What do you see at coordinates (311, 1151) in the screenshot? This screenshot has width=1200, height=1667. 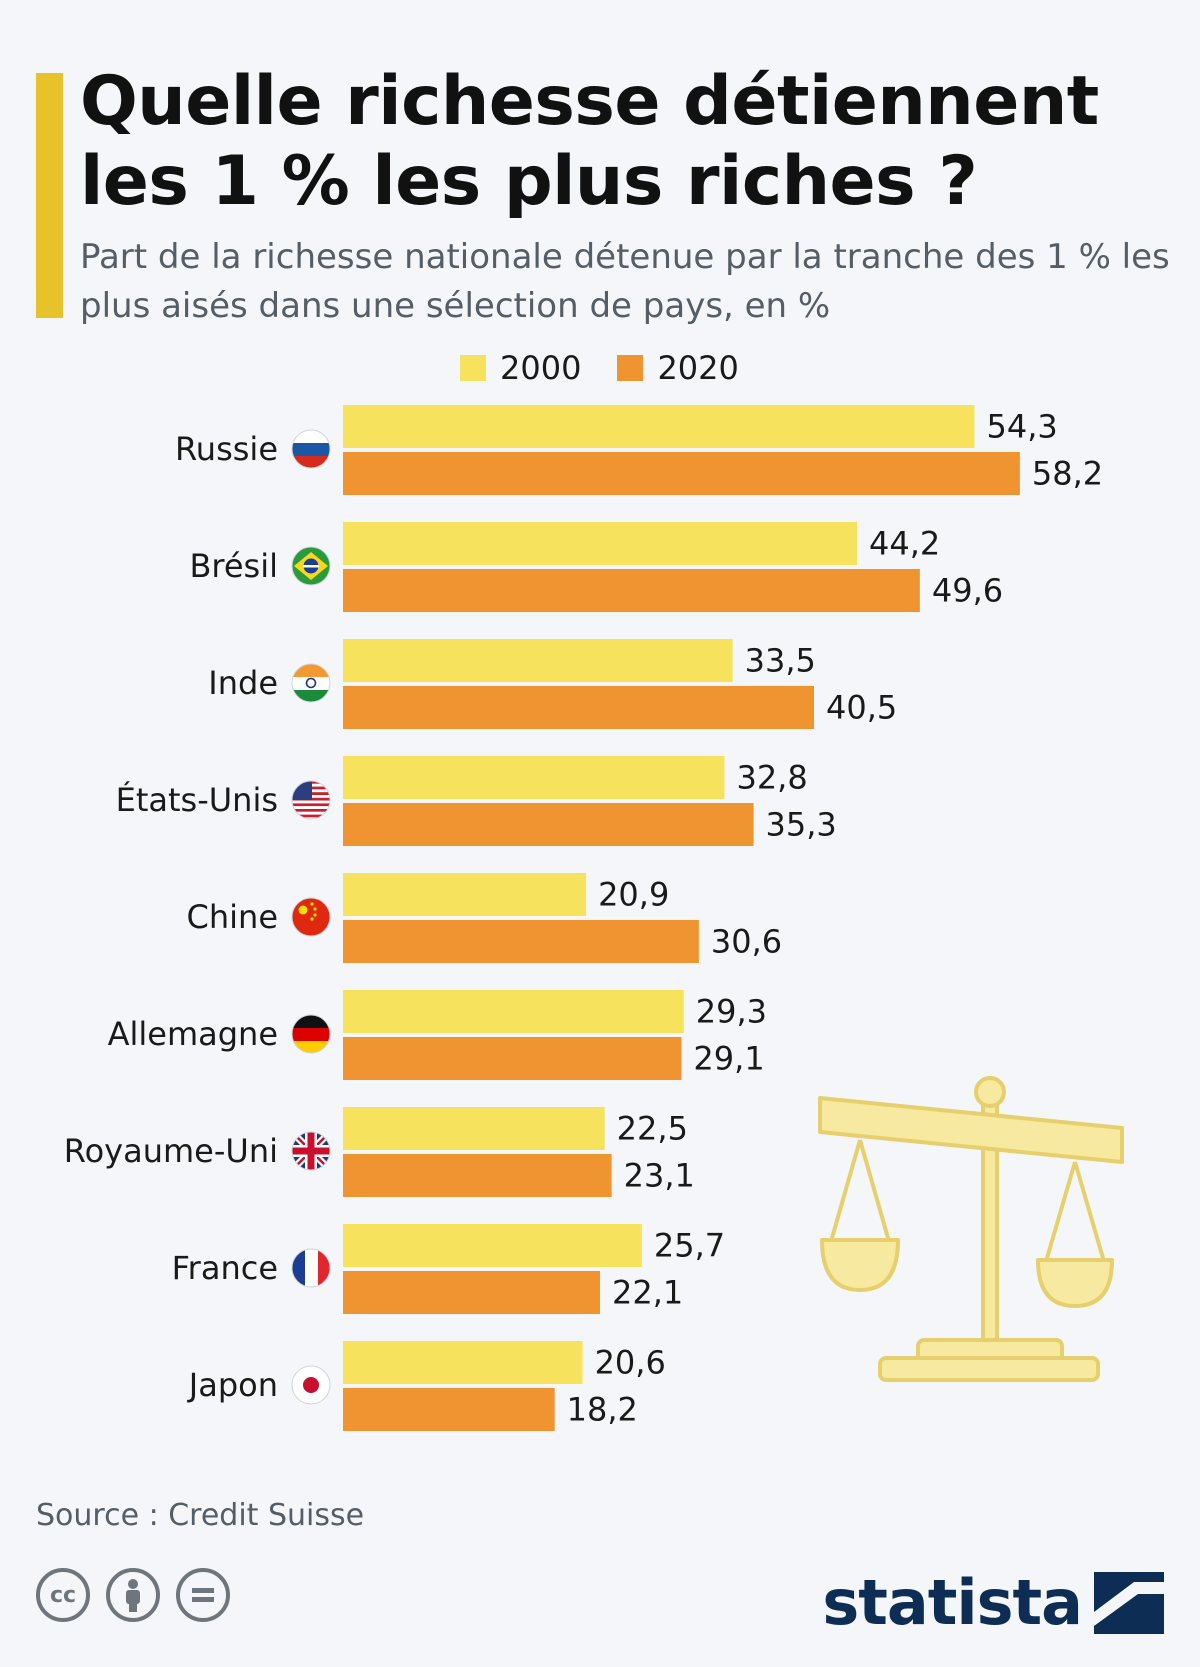 I see `uk-flag-icon` at bounding box center [311, 1151].